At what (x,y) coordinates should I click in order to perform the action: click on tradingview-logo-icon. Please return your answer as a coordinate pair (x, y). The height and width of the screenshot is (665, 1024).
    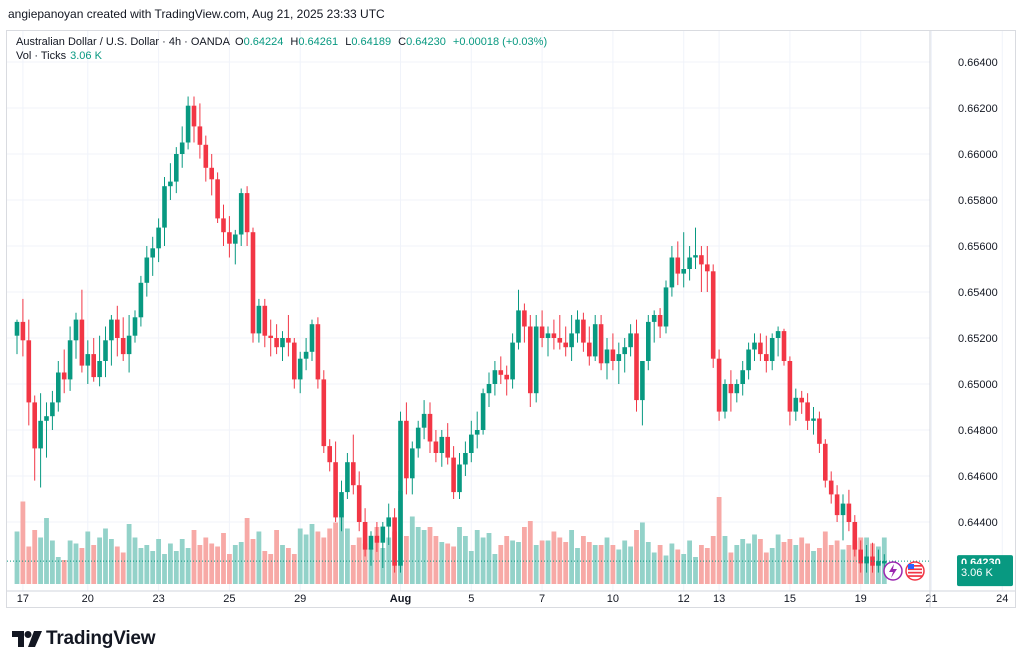
    Looking at the image, I should click on (27, 639).